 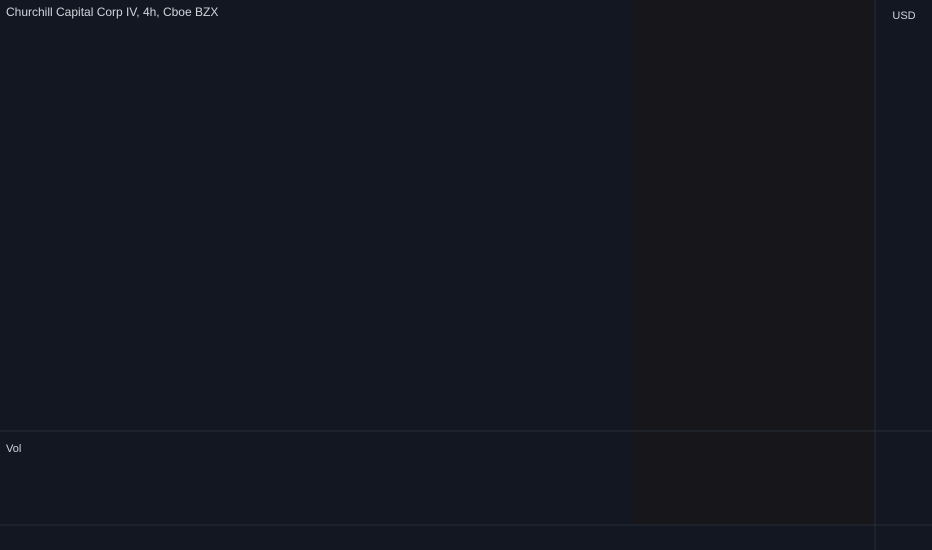 I want to click on chart-title: Churchill Capital Corp IV, 4h, Cboe BZX, so click(x=112, y=12).